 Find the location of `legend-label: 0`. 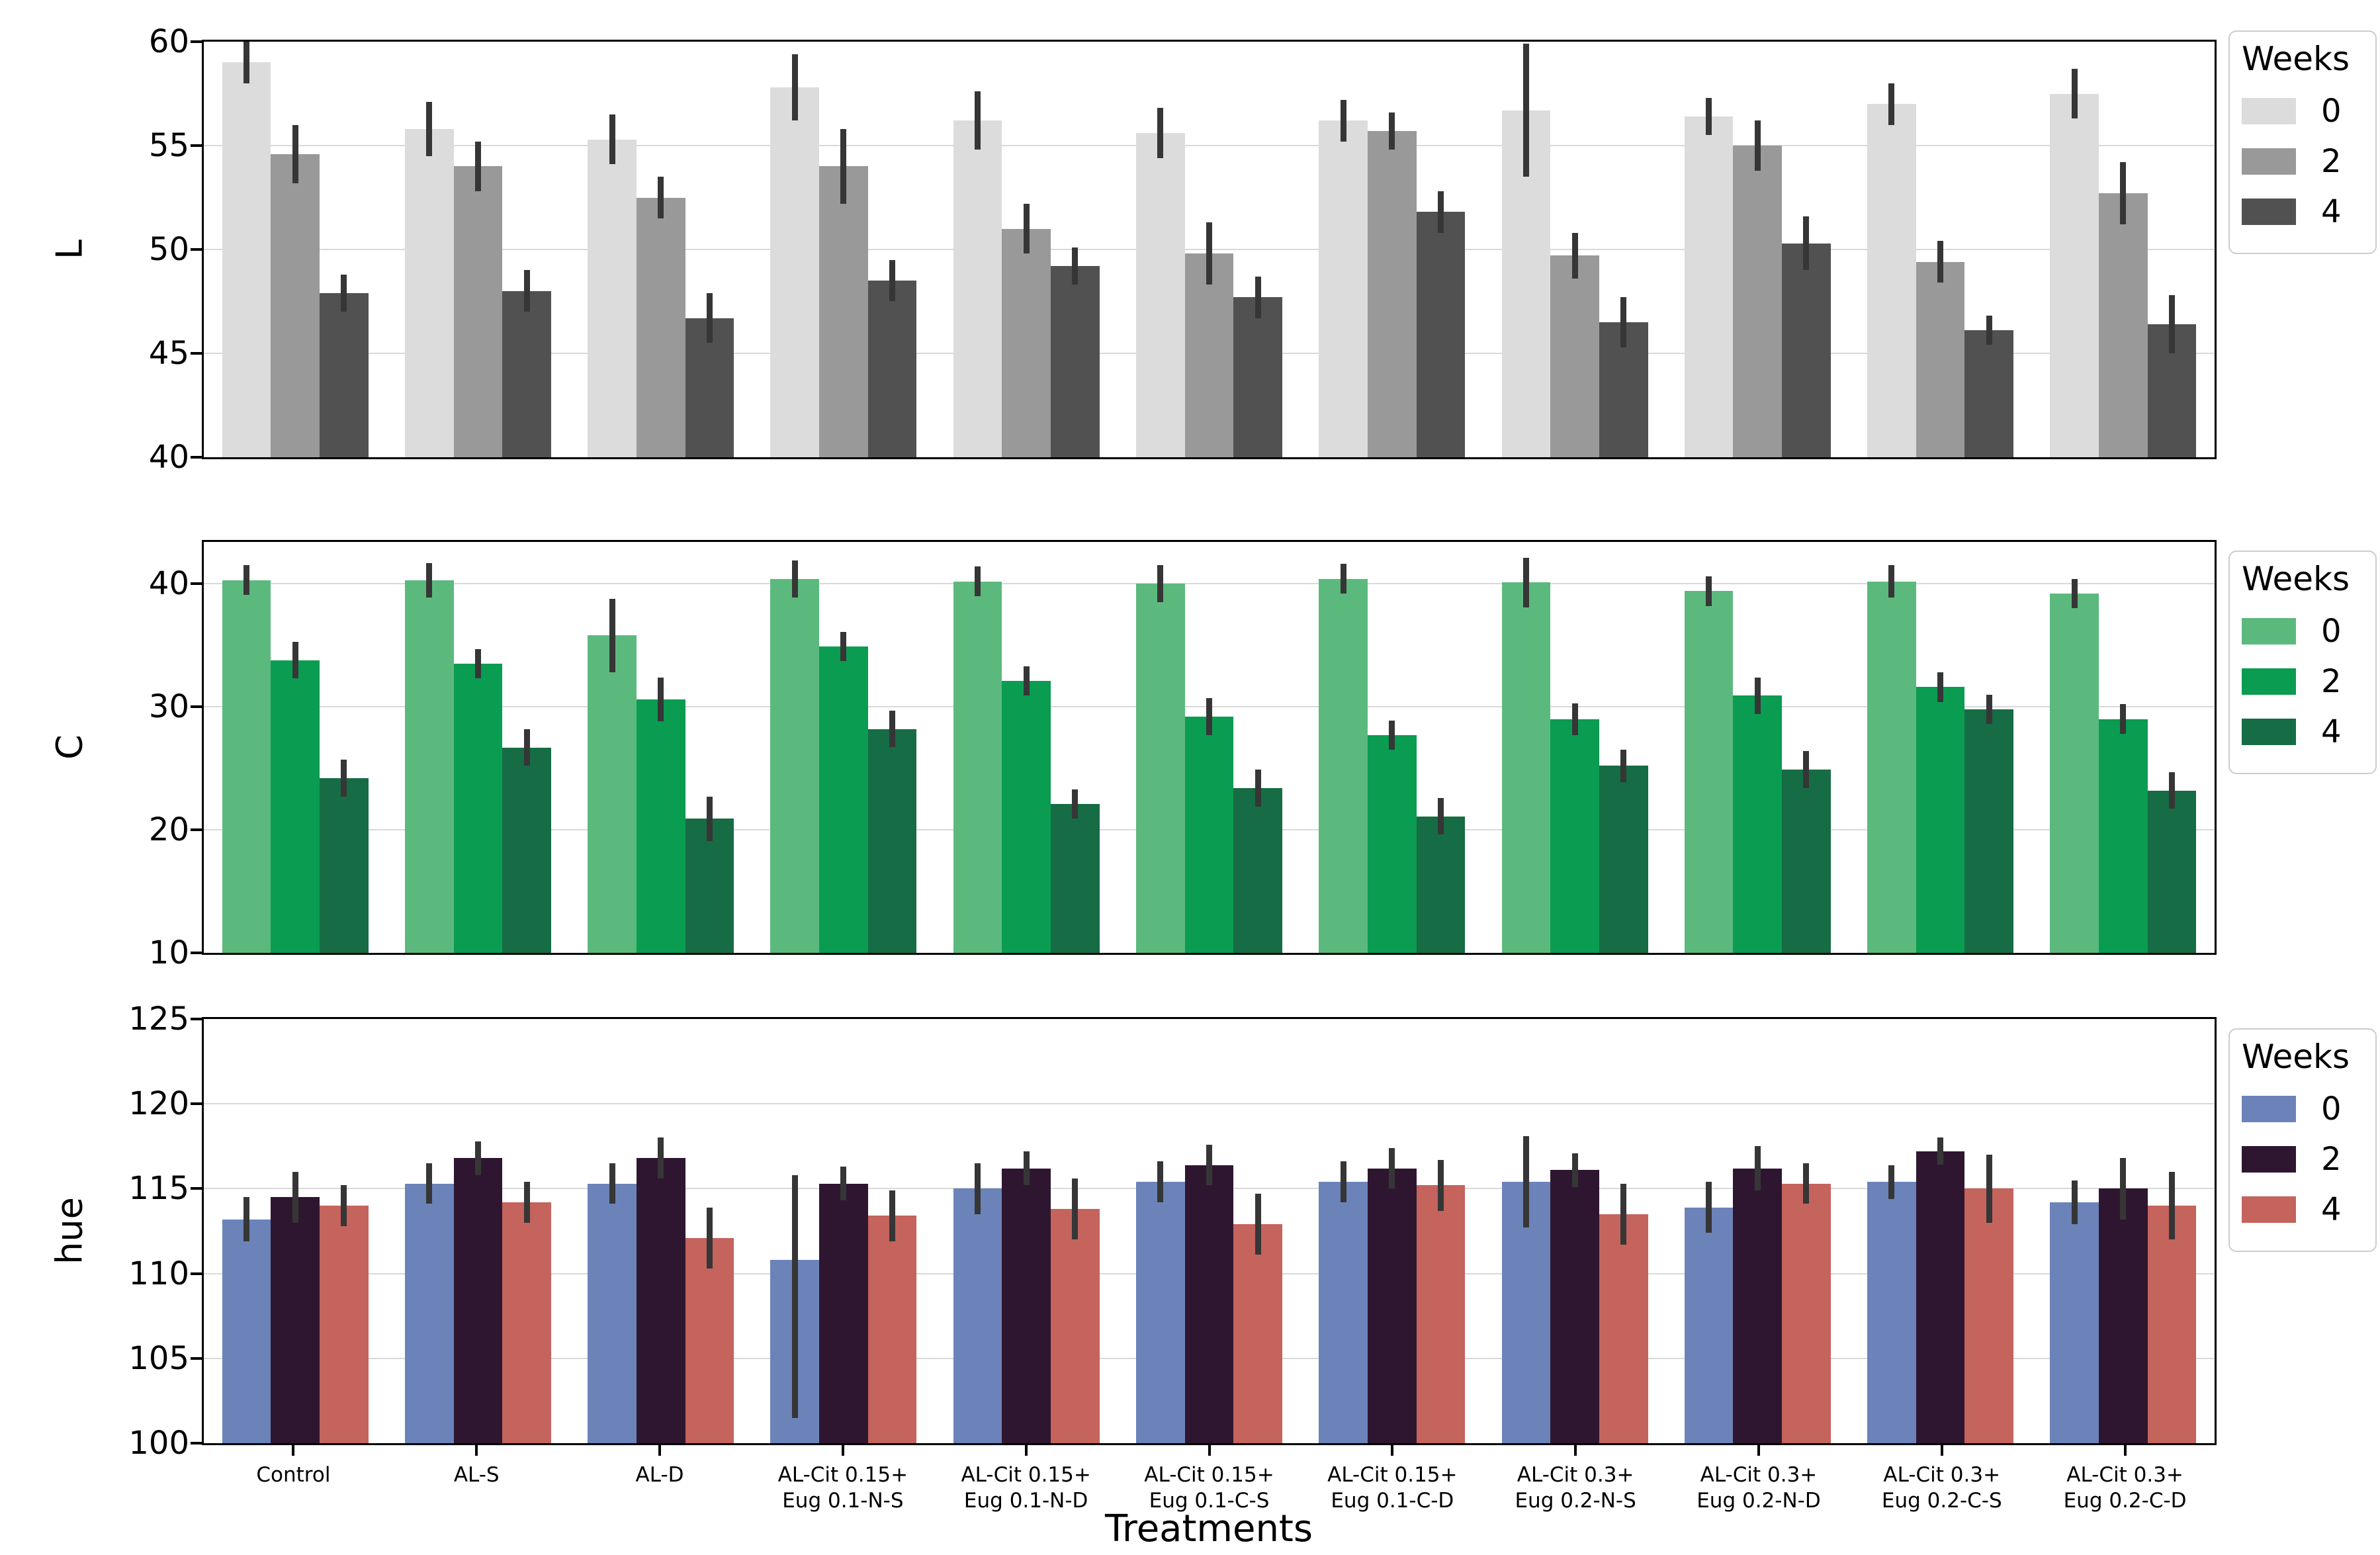

legend-label: 0 is located at coordinates (2331, 111).